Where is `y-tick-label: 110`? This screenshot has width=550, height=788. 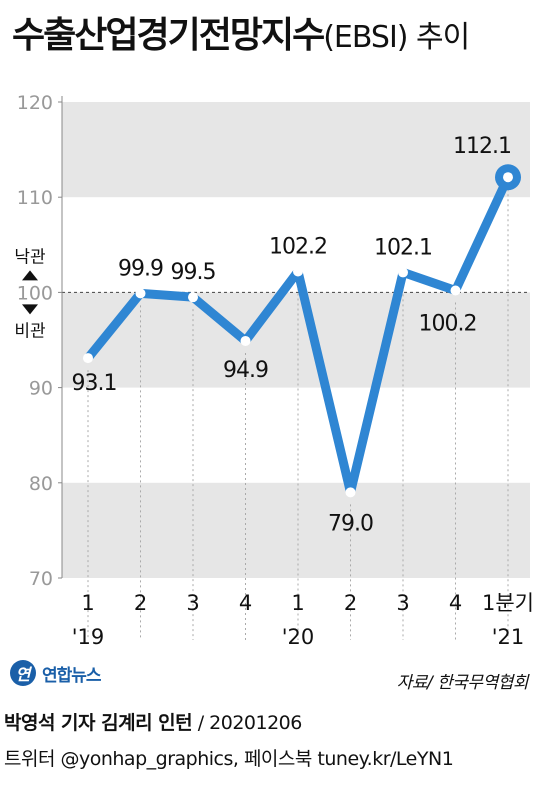 y-tick-label: 110 is located at coordinates (35, 198).